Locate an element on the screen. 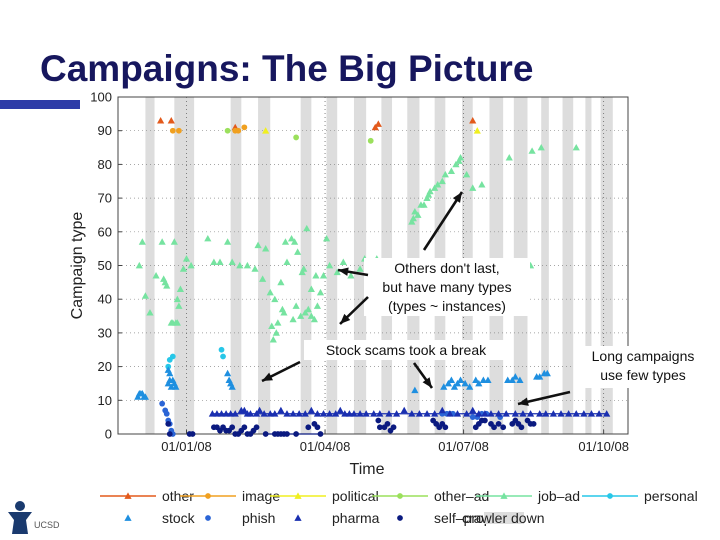 The height and width of the screenshot is (540, 720). point-personal is located at coordinates (172, 356).